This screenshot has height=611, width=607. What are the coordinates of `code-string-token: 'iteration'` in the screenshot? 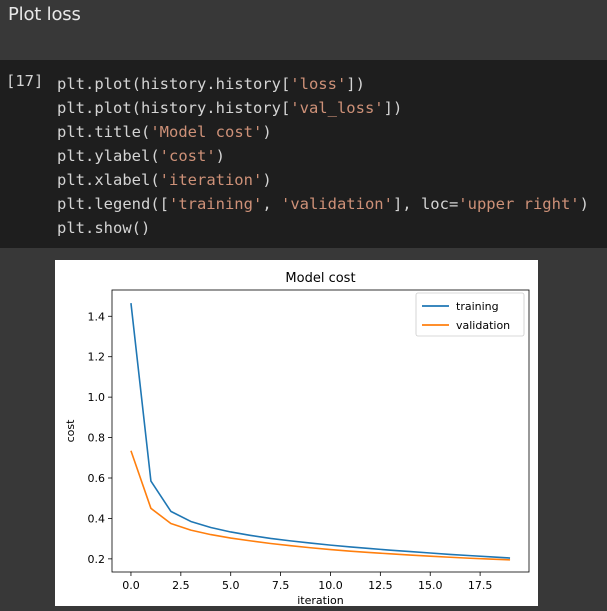 It's located at (211, 180).